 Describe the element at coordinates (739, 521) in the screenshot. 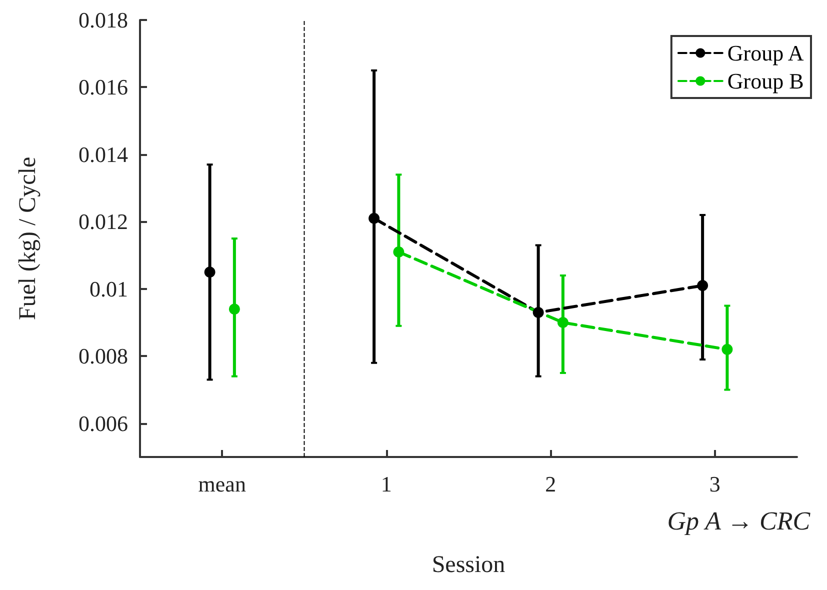

I see `text: Gp A → CRC` at that location.